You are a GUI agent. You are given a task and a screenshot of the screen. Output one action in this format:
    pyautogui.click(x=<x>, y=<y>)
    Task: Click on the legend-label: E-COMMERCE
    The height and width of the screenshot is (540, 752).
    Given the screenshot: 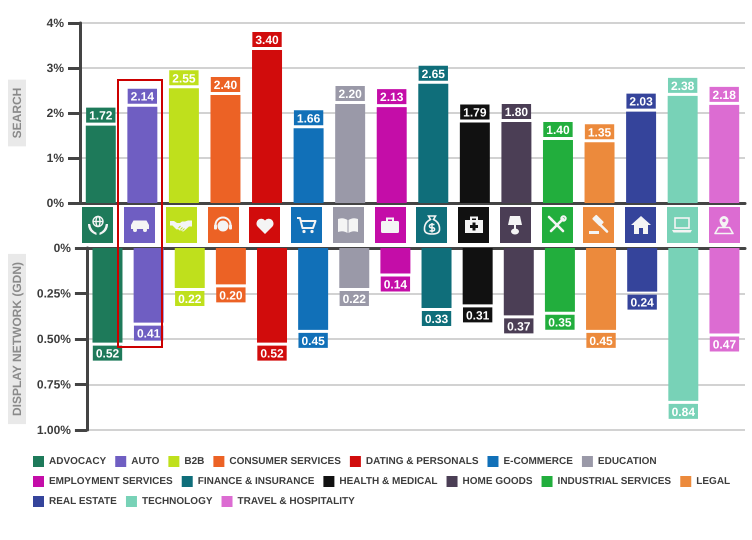 What is the action you would take?
    pyautogui.click(x=538, y=461)
    